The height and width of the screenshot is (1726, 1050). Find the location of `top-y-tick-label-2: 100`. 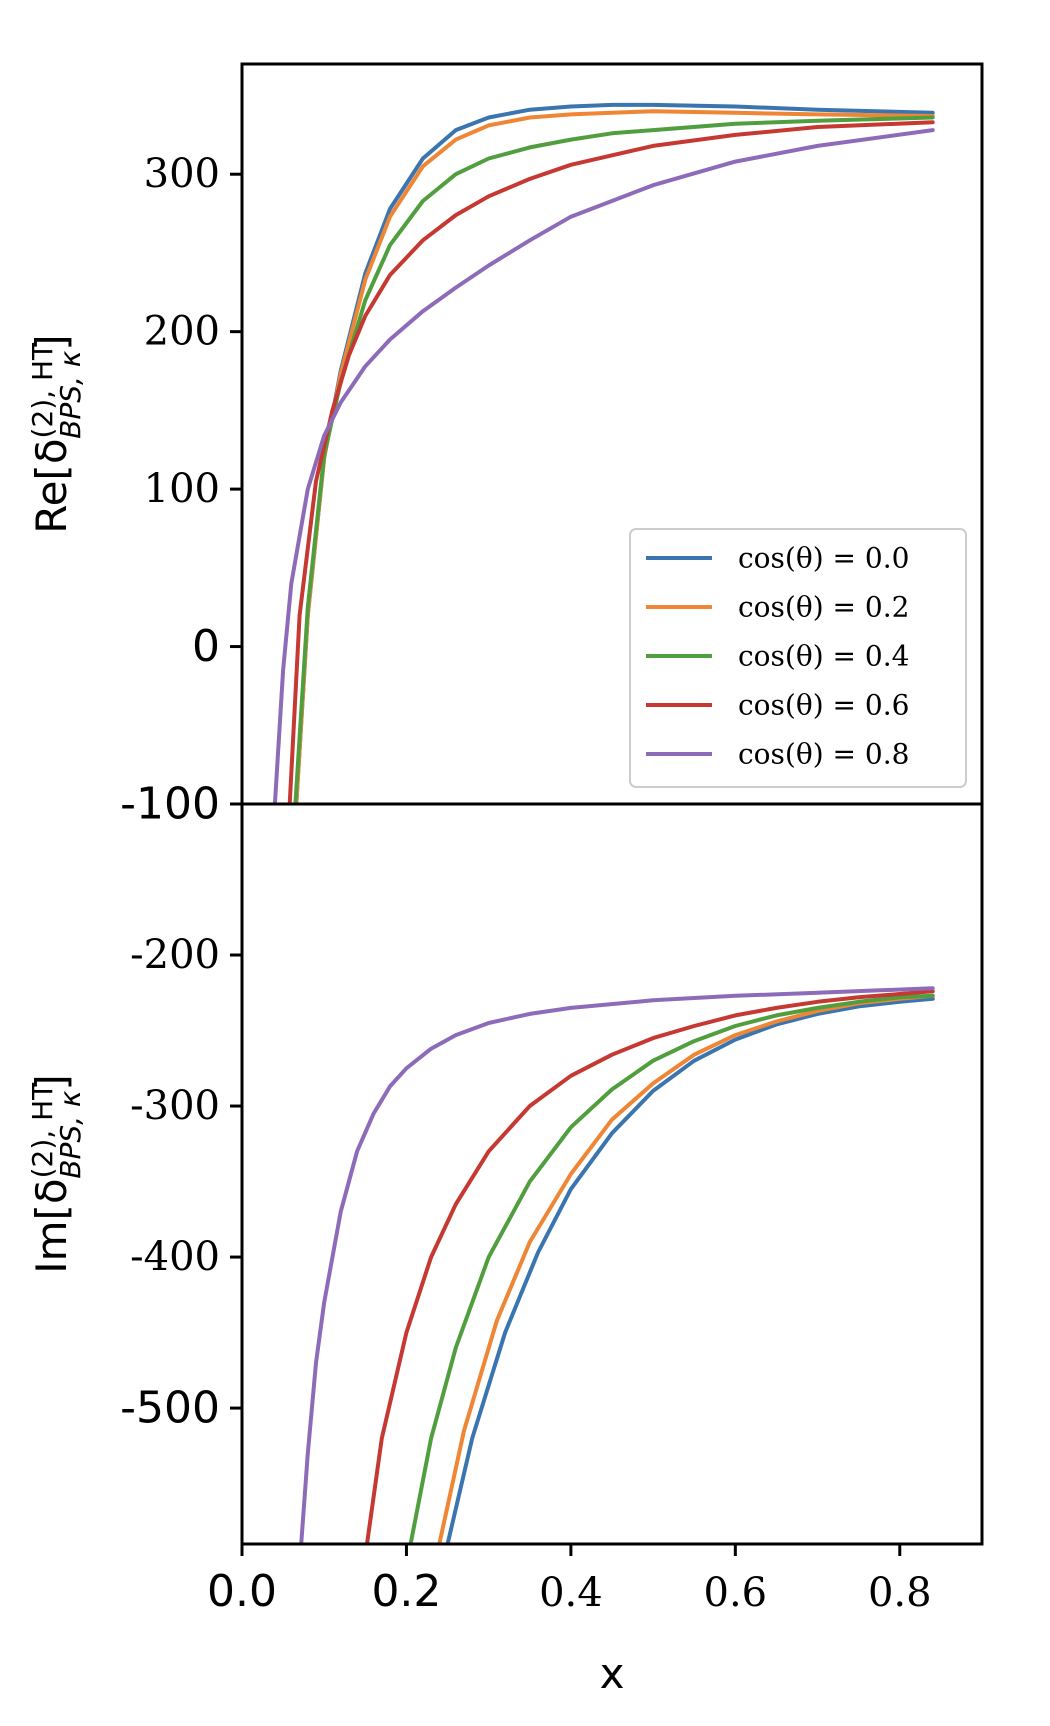

top-y-tick-label-2: 100 is located at coordinates (182, 489).